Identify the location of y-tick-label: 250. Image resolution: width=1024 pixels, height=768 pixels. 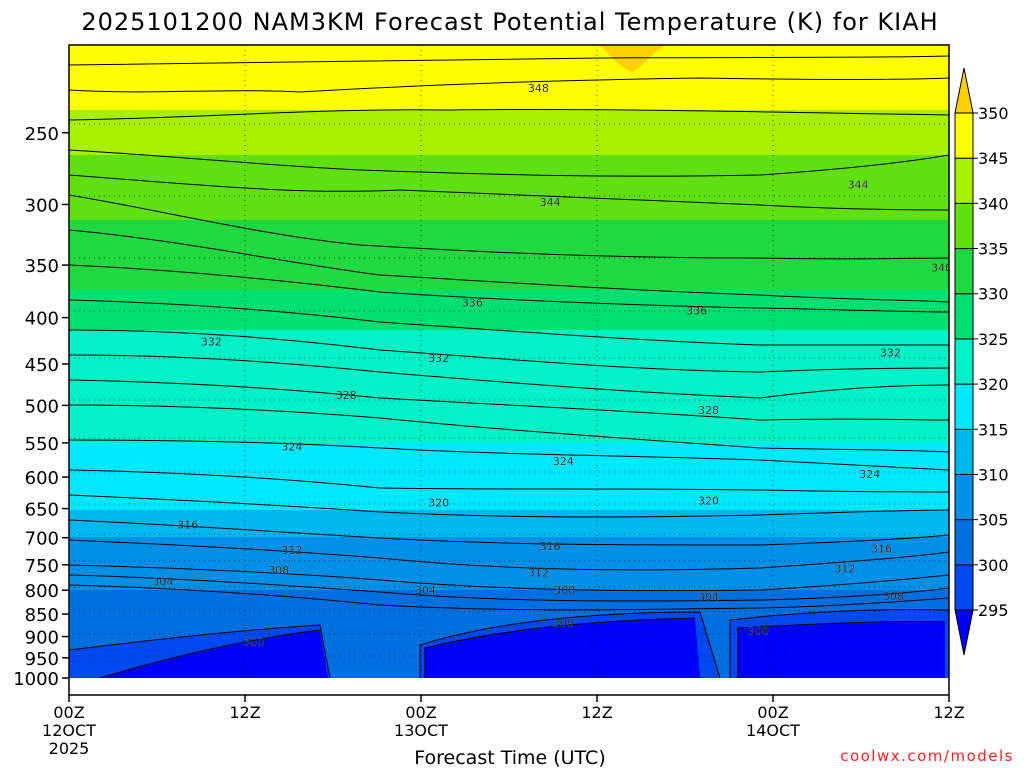
(42, 134).